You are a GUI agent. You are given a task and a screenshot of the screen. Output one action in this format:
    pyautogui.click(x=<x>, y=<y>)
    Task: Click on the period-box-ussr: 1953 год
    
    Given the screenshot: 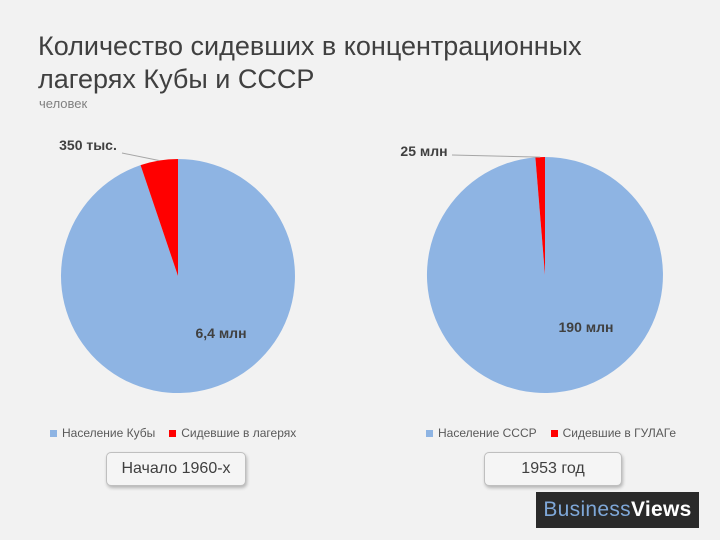 What is the action you would take?
    pyautogui.click(x=553, y=469)
    